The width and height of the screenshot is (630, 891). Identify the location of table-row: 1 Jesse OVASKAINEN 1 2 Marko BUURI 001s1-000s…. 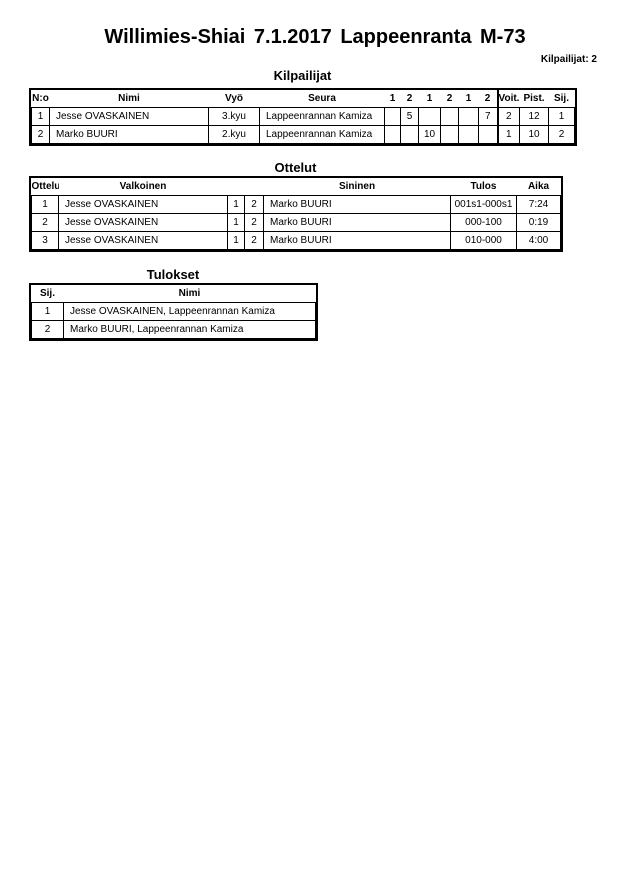
(296, 204).